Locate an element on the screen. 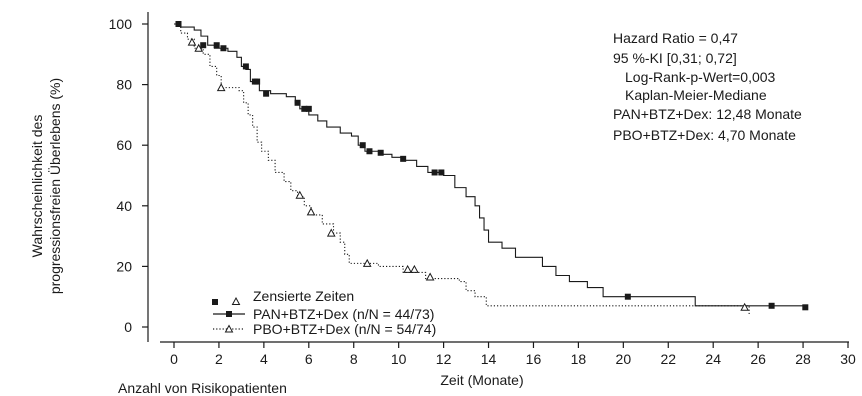  x-tick-label: 0 is located at coordinates (174, 359).